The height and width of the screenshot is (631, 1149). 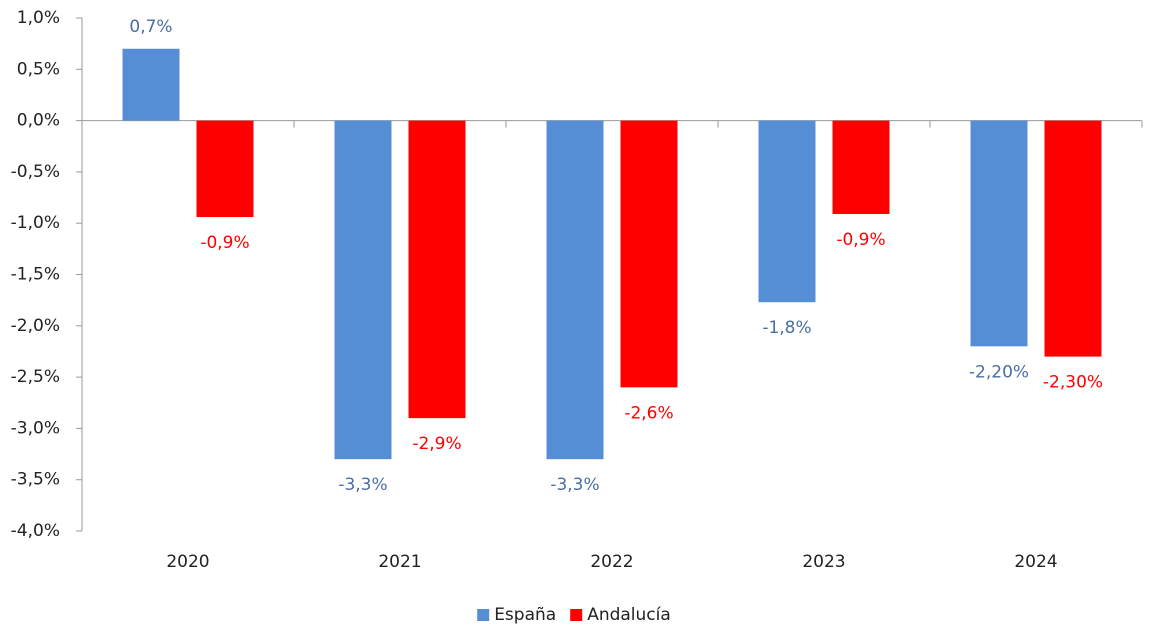 What do you see at coordinates (35, 326) in the screenshot?
I see `y-tick-label: -2,0%` at bounding box center [35, 326].